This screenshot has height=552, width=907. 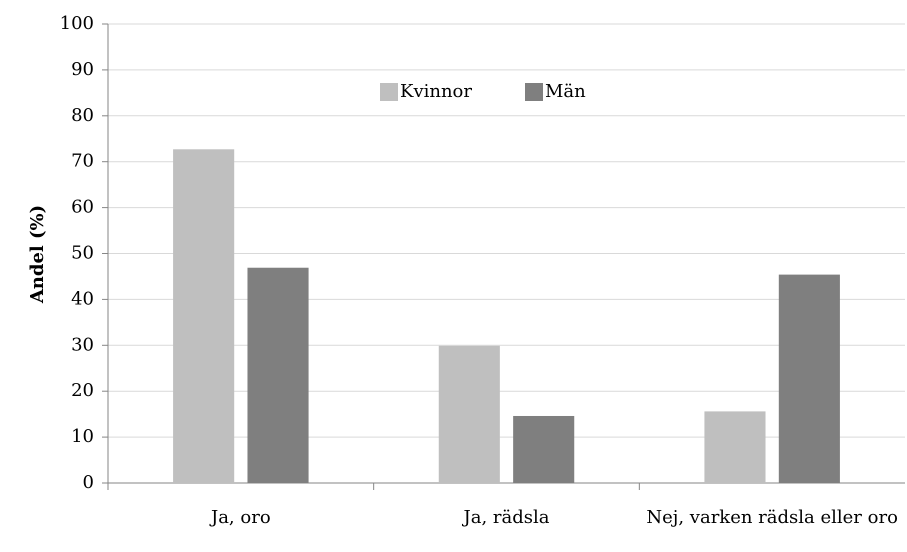 What do you see at coordinates (82, 298) in the screenshot?
I see `y-tick-label: 40` at bounding box center [82, 298].